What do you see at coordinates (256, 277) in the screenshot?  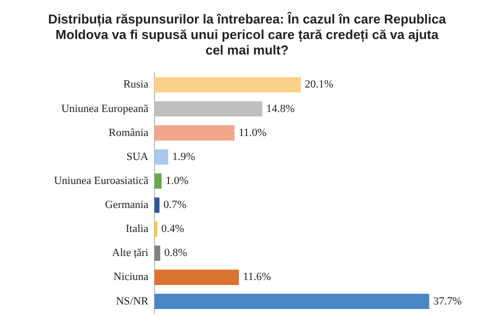 I see `data-label: 11.6%` at bounding box center [256, 277].